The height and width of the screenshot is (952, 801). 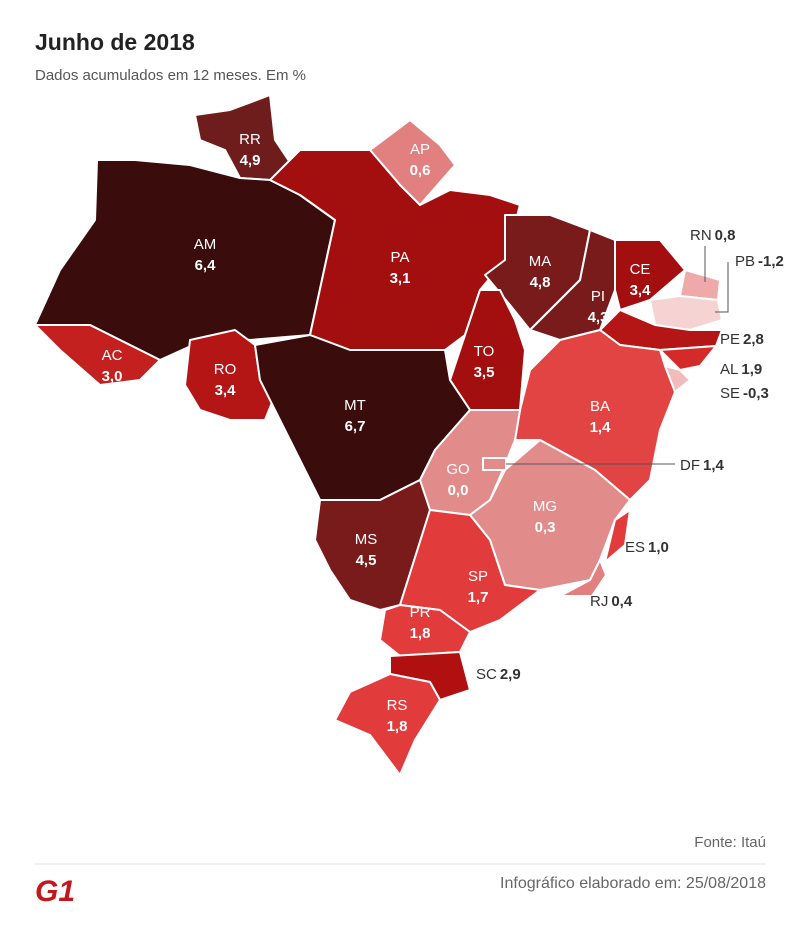 What do you see at coordinates (510, 674) in the screenshot?
I see `state-value: 2,9` at bounding box center [510, 674].